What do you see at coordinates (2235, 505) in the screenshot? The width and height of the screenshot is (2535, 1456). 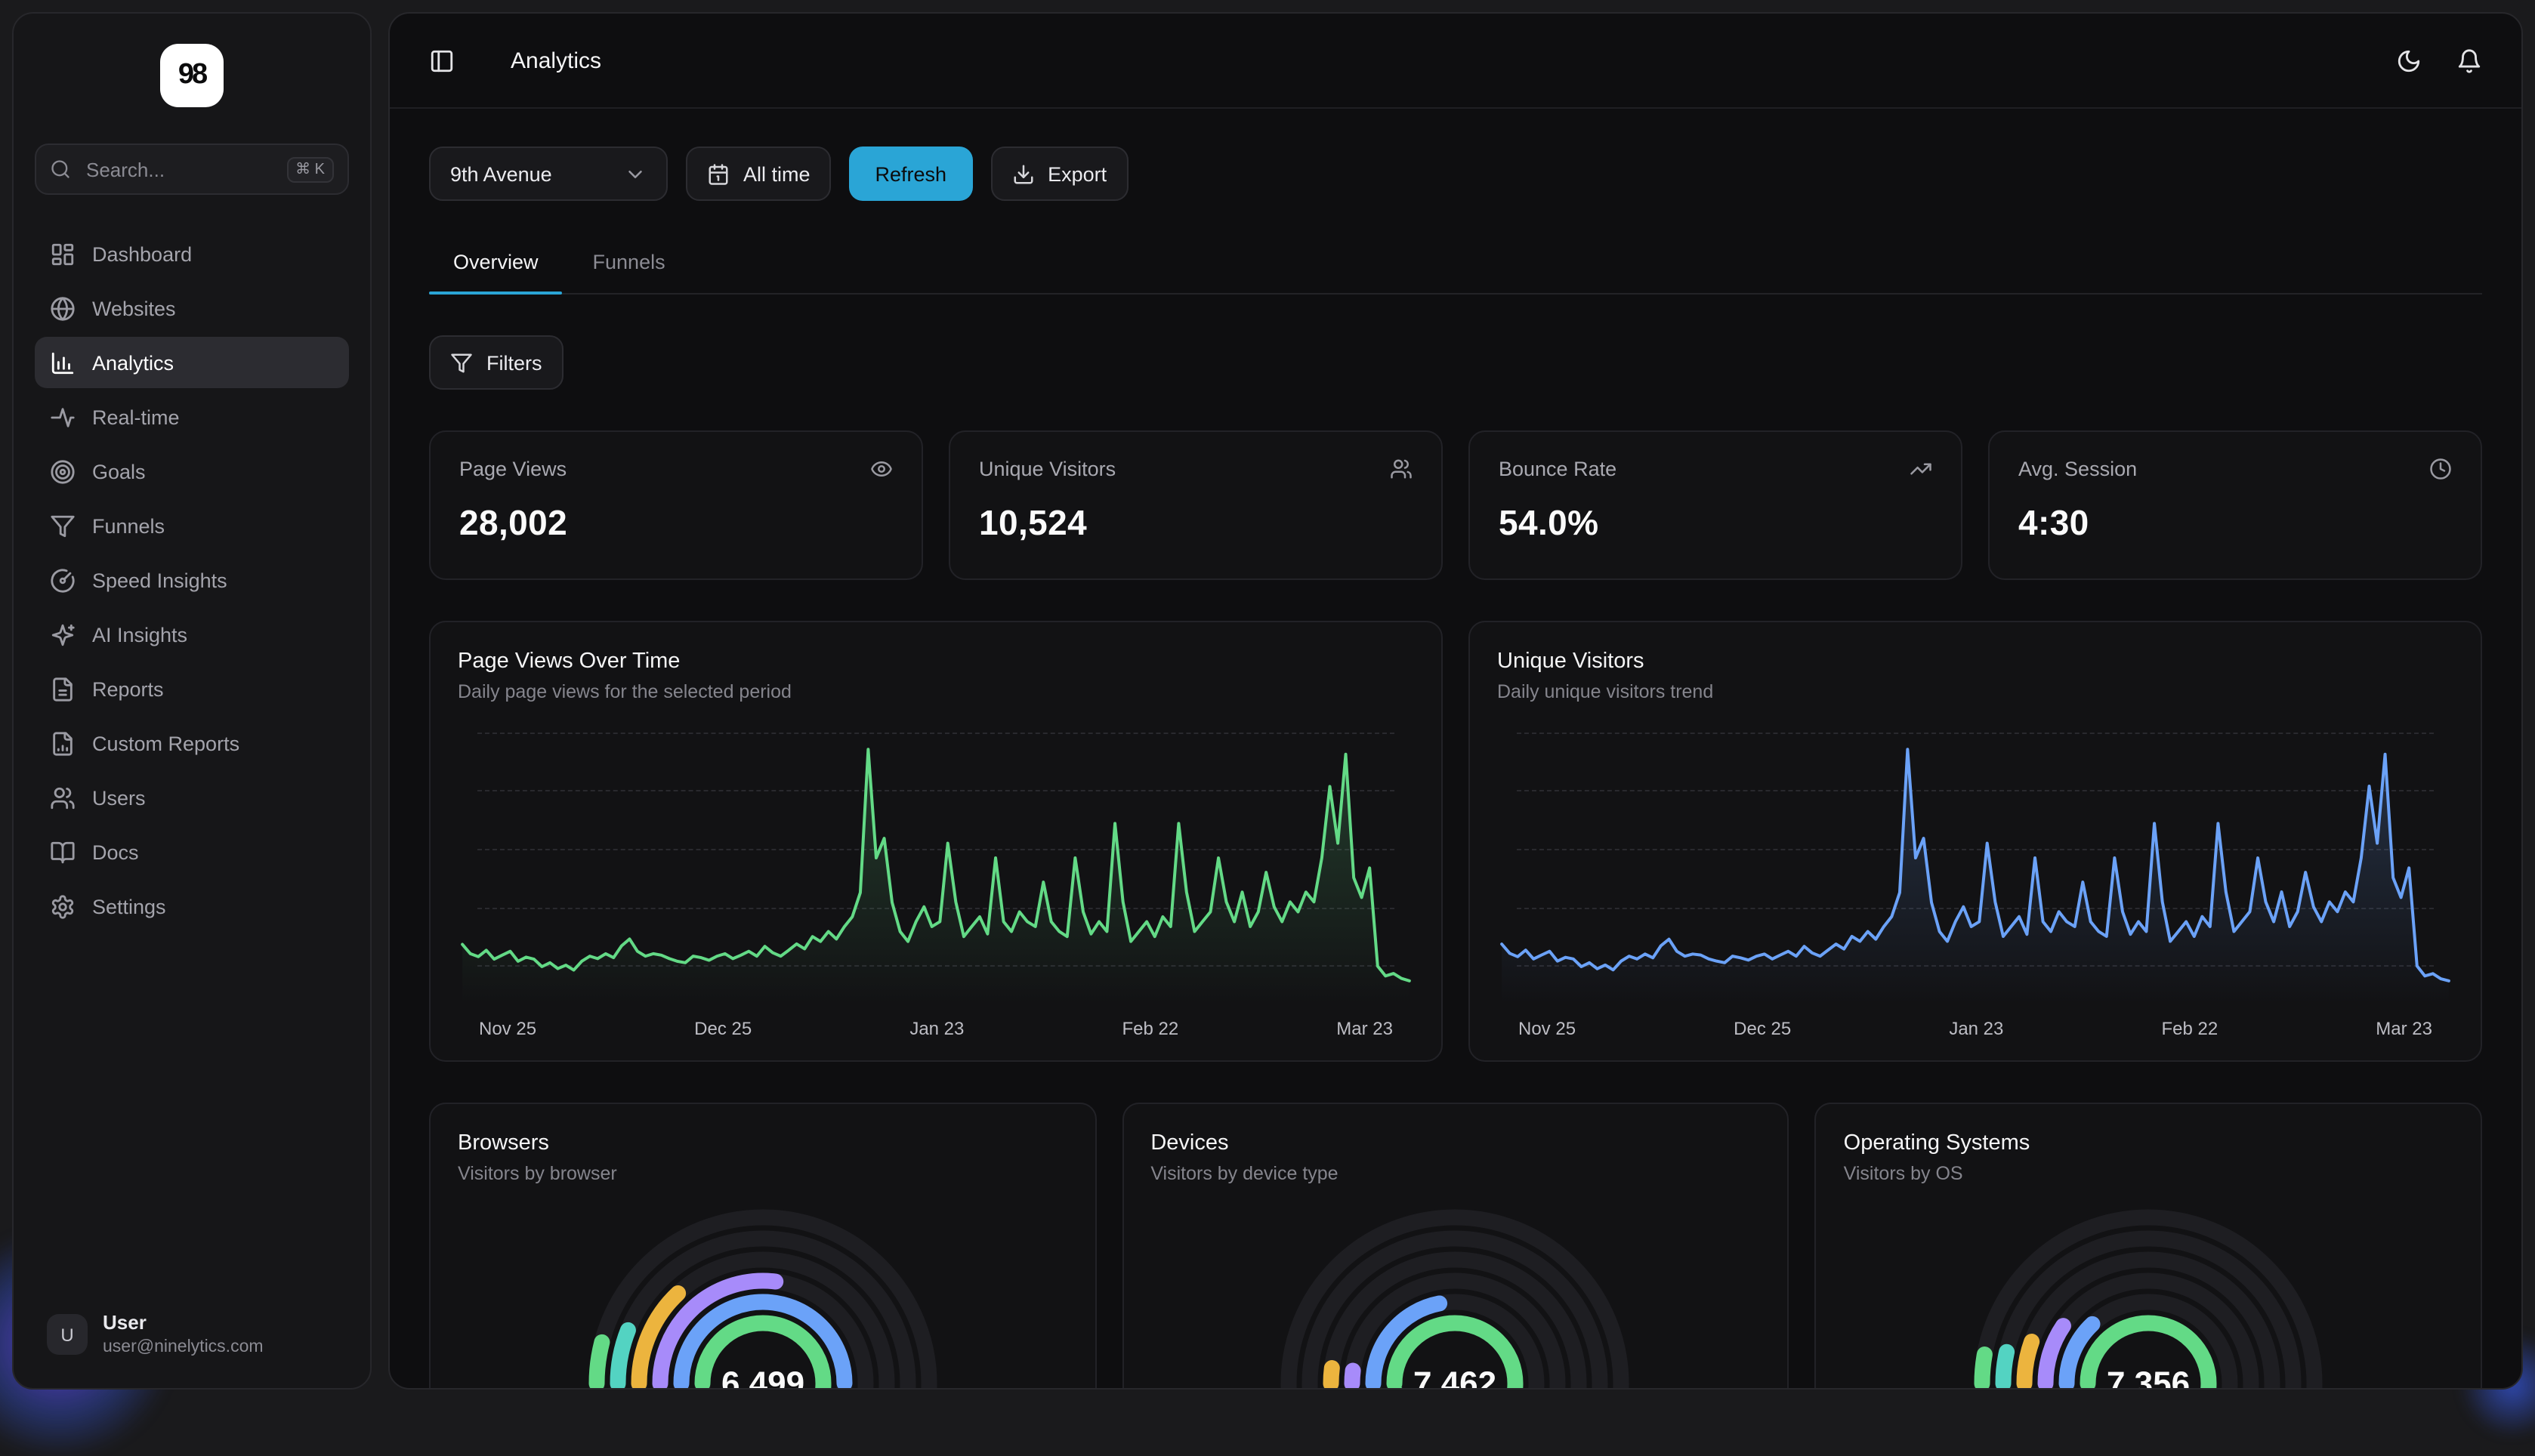 I see `stat-card-avg-session: Avg. Session 4:30` at bounding box center [2235, 505].